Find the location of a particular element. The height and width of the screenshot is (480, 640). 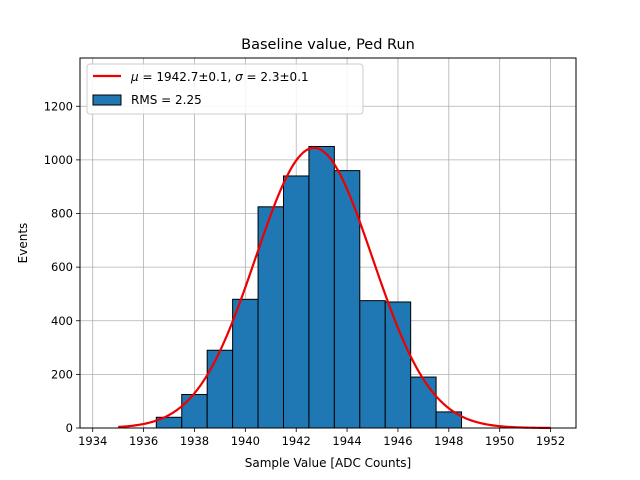

x-tick-label: 1936 is located at coordinates (143, 441).